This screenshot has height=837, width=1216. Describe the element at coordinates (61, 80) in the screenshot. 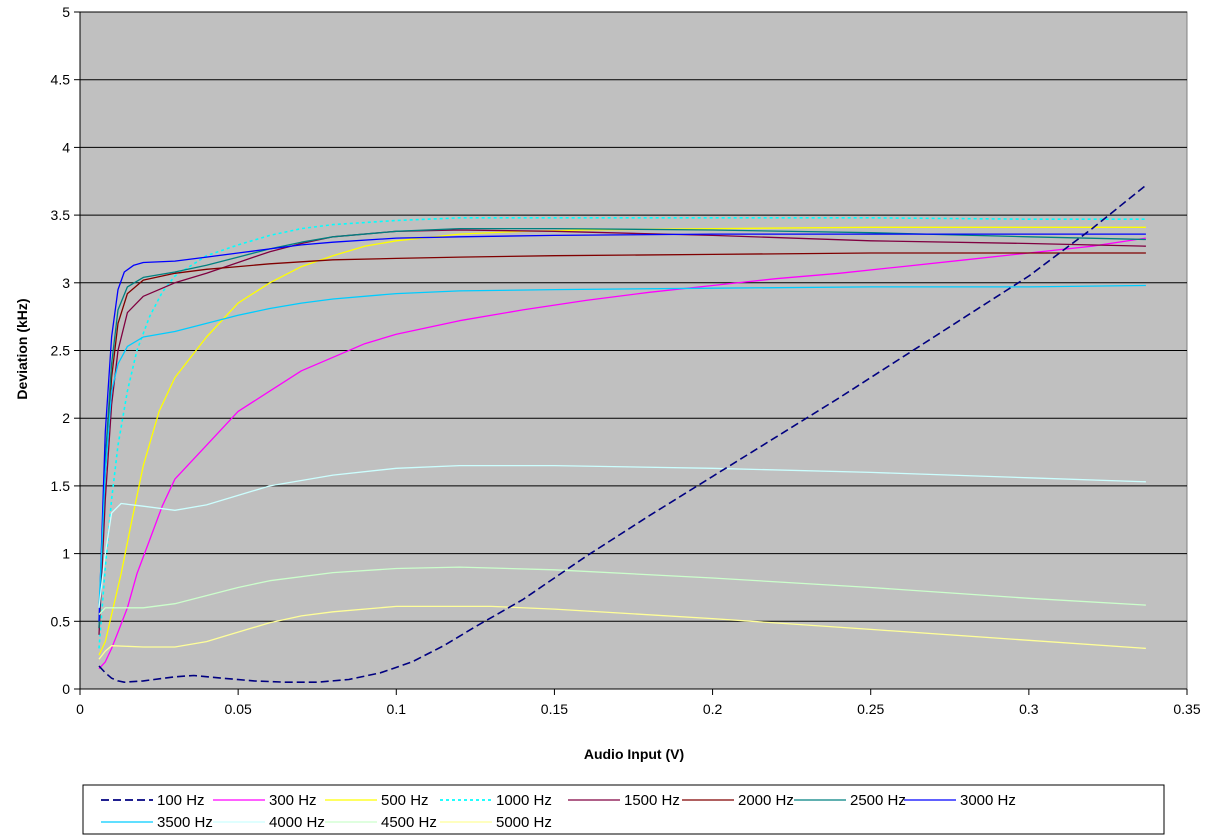

I see `y-tick-label: 4.5` at that location.